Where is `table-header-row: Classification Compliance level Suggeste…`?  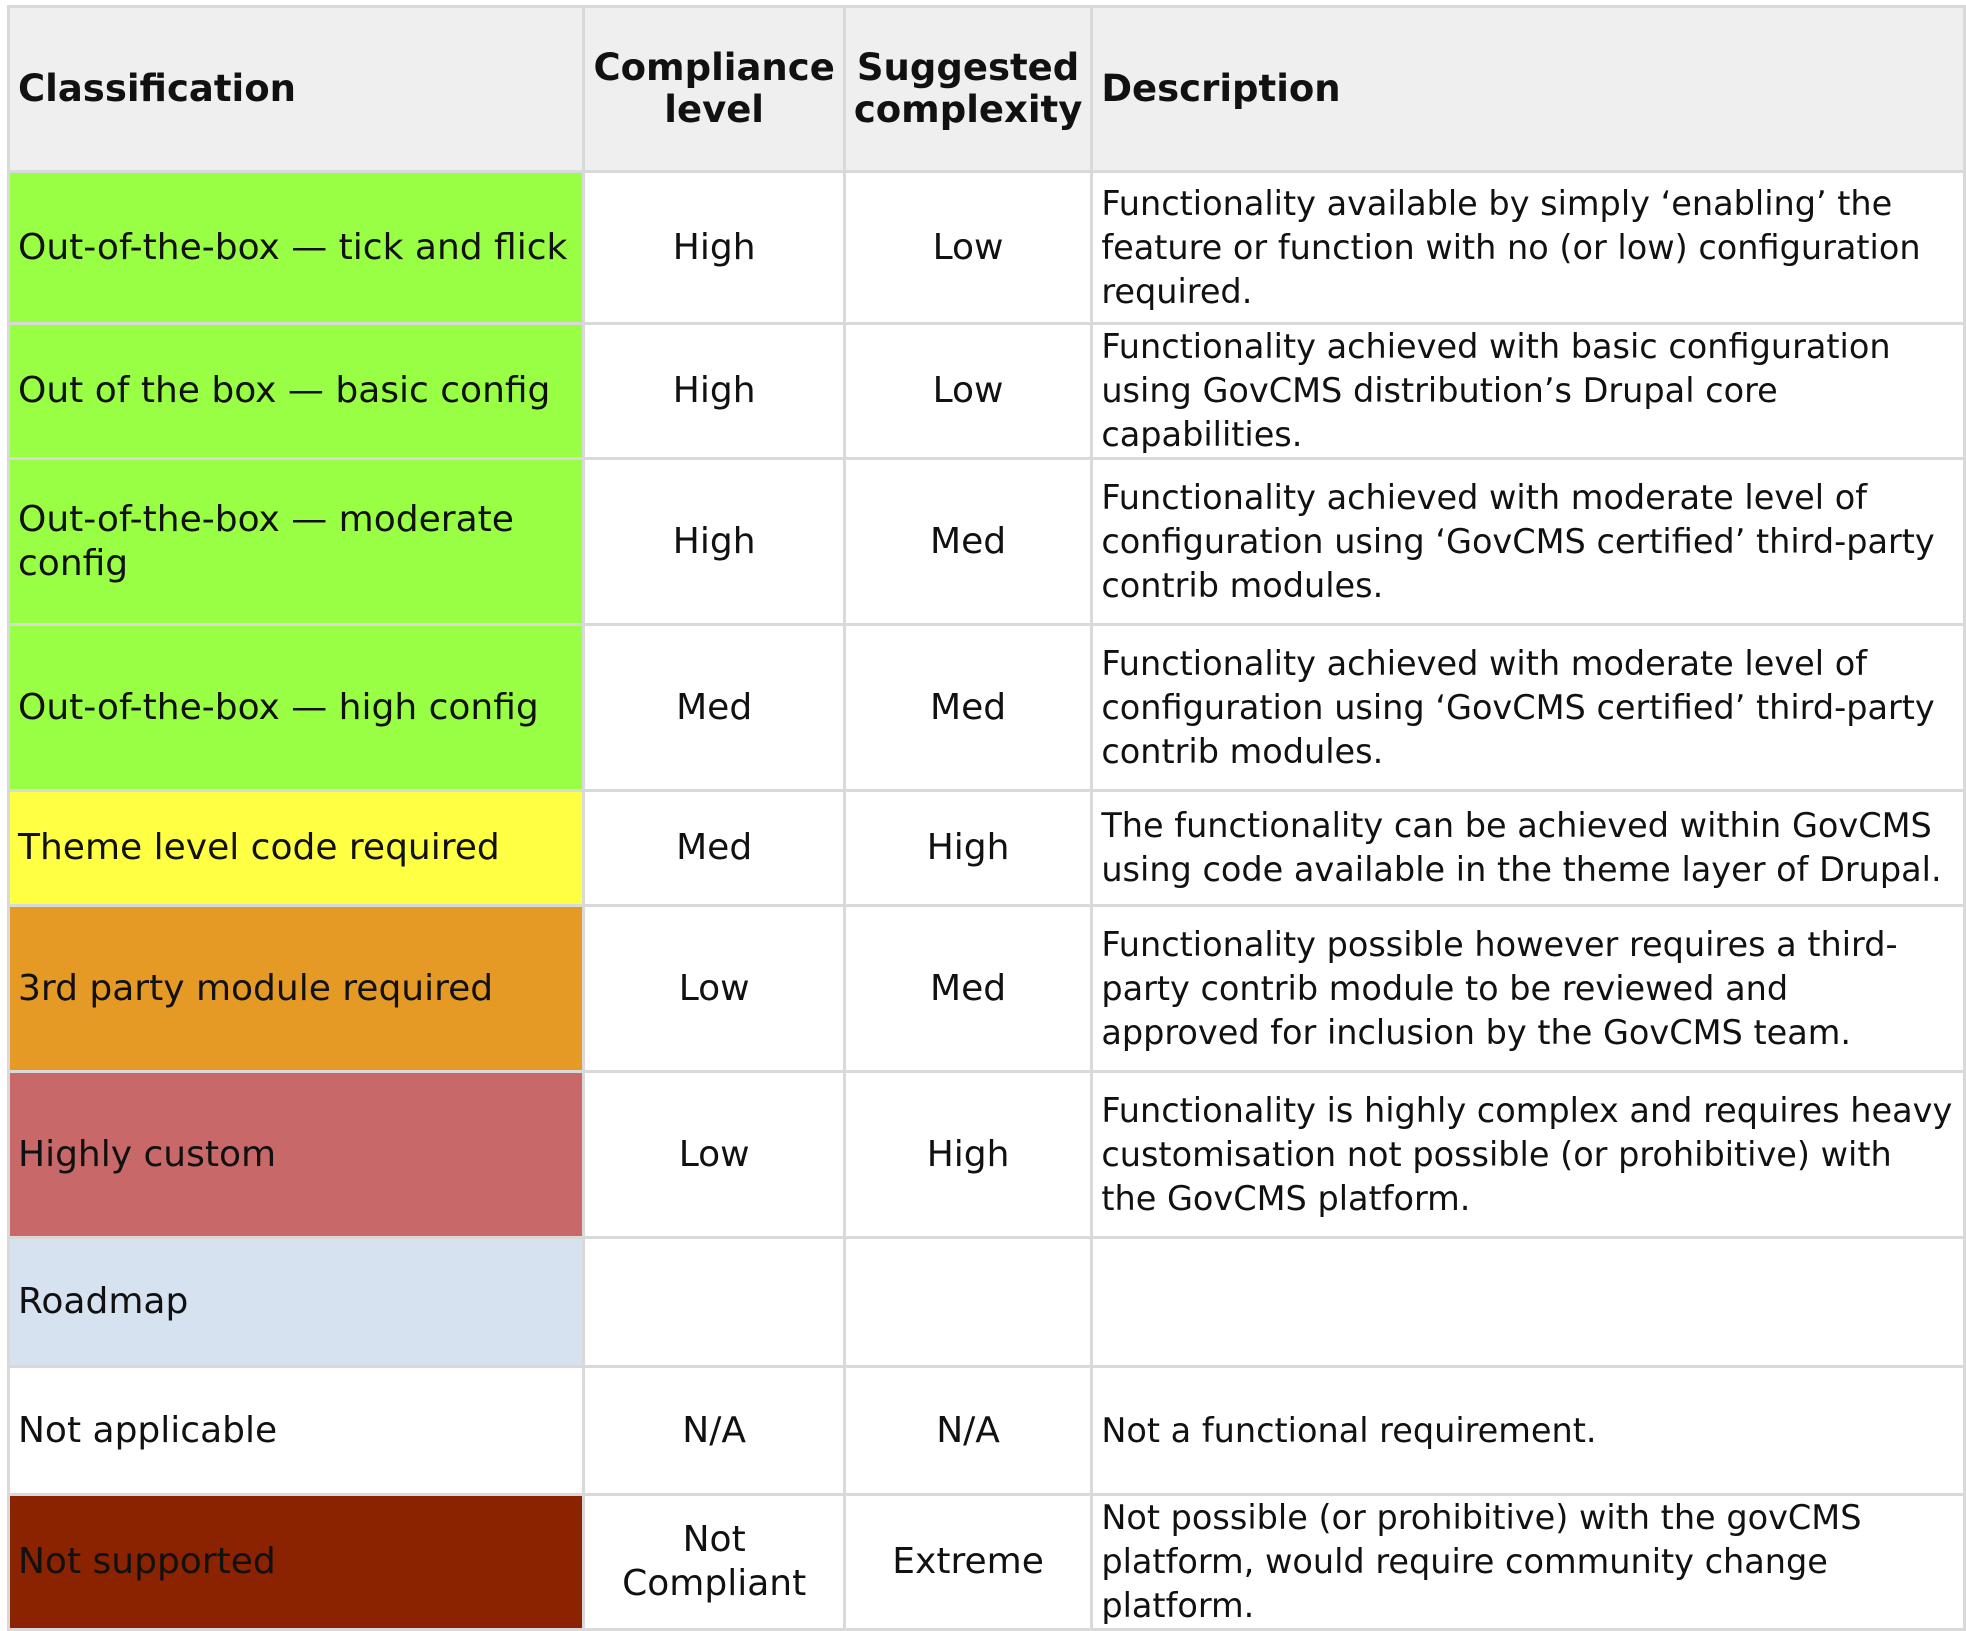 table-header-row: Classification Compliance level Suggeste… is located at coordinates (986, 89).